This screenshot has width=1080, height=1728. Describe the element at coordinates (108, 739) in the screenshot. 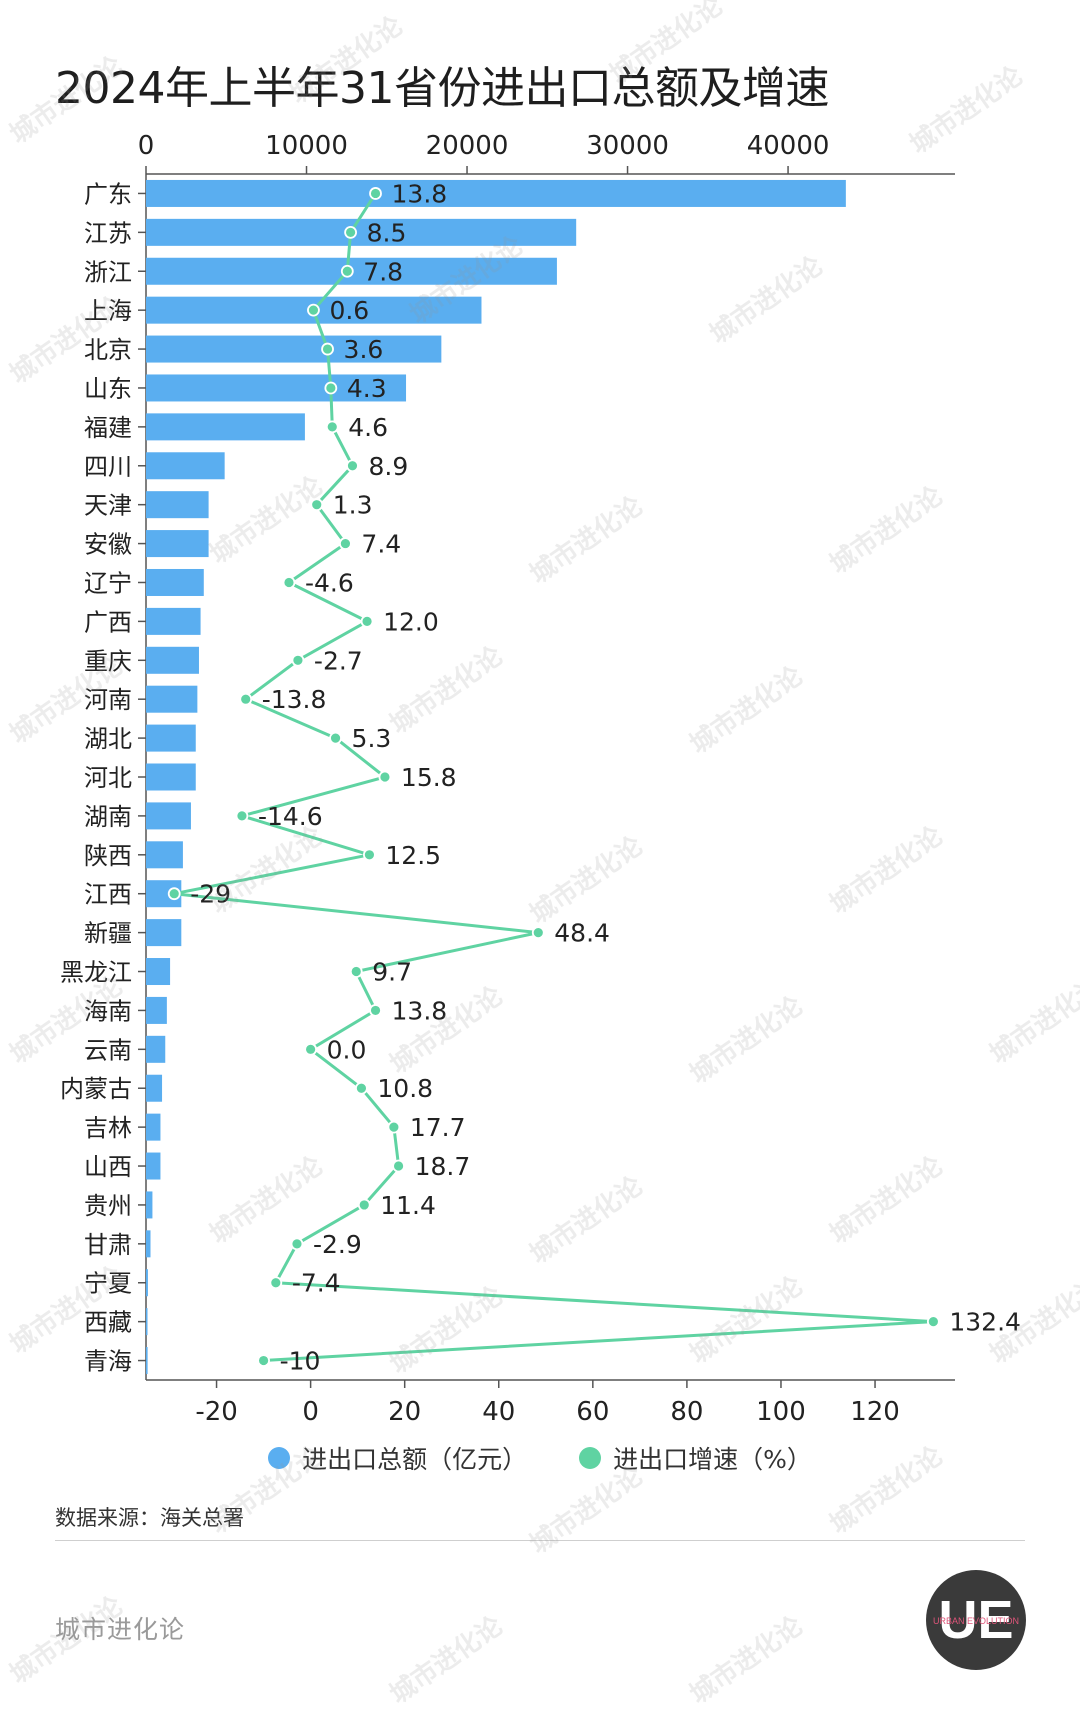

I see `category-label: 湖北` at that location.